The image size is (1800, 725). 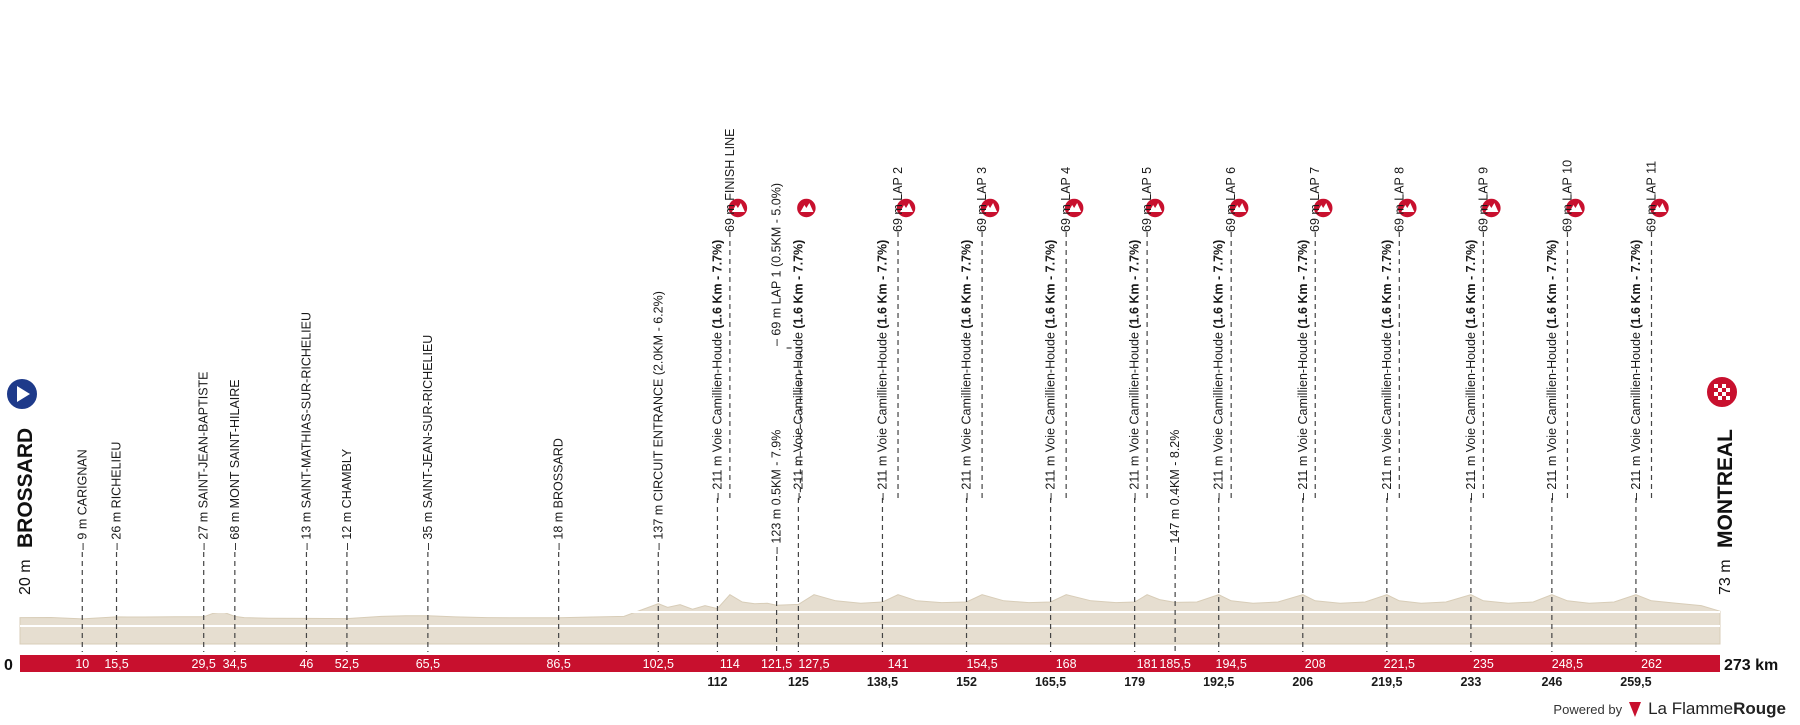 I want to click on lap-label: 69 m LAP 2, so click(x=898, y=199).